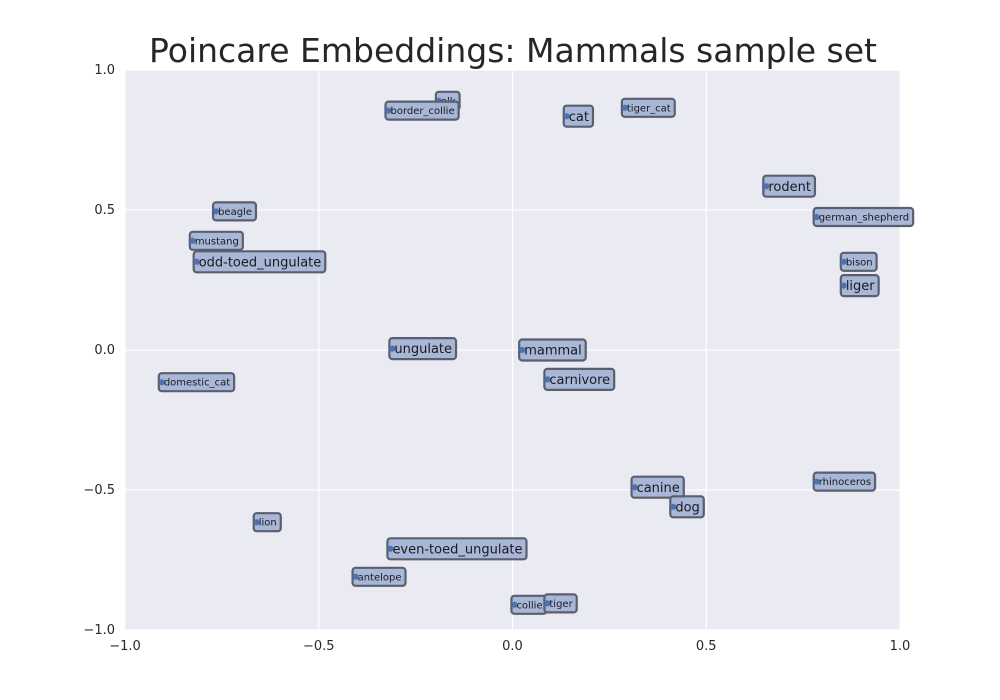 This screenshot has height=700, width=1000. I want to click on data-label-text: canine, so click(658, 488).